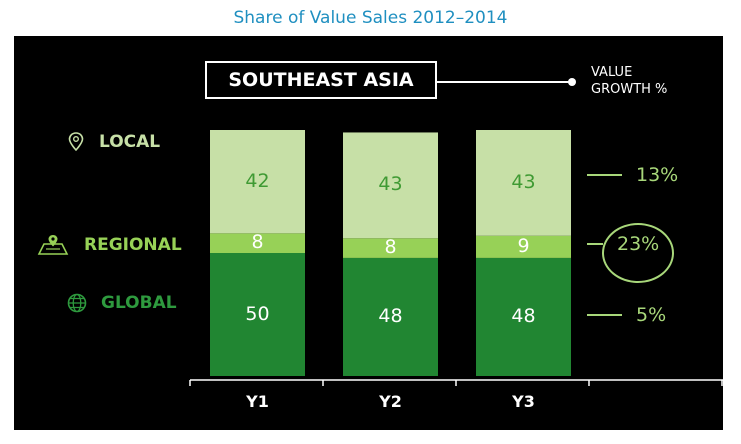 The height and width of the screenshot is (444, 741). I want to click on bar-global-y2, so click(390, 316).